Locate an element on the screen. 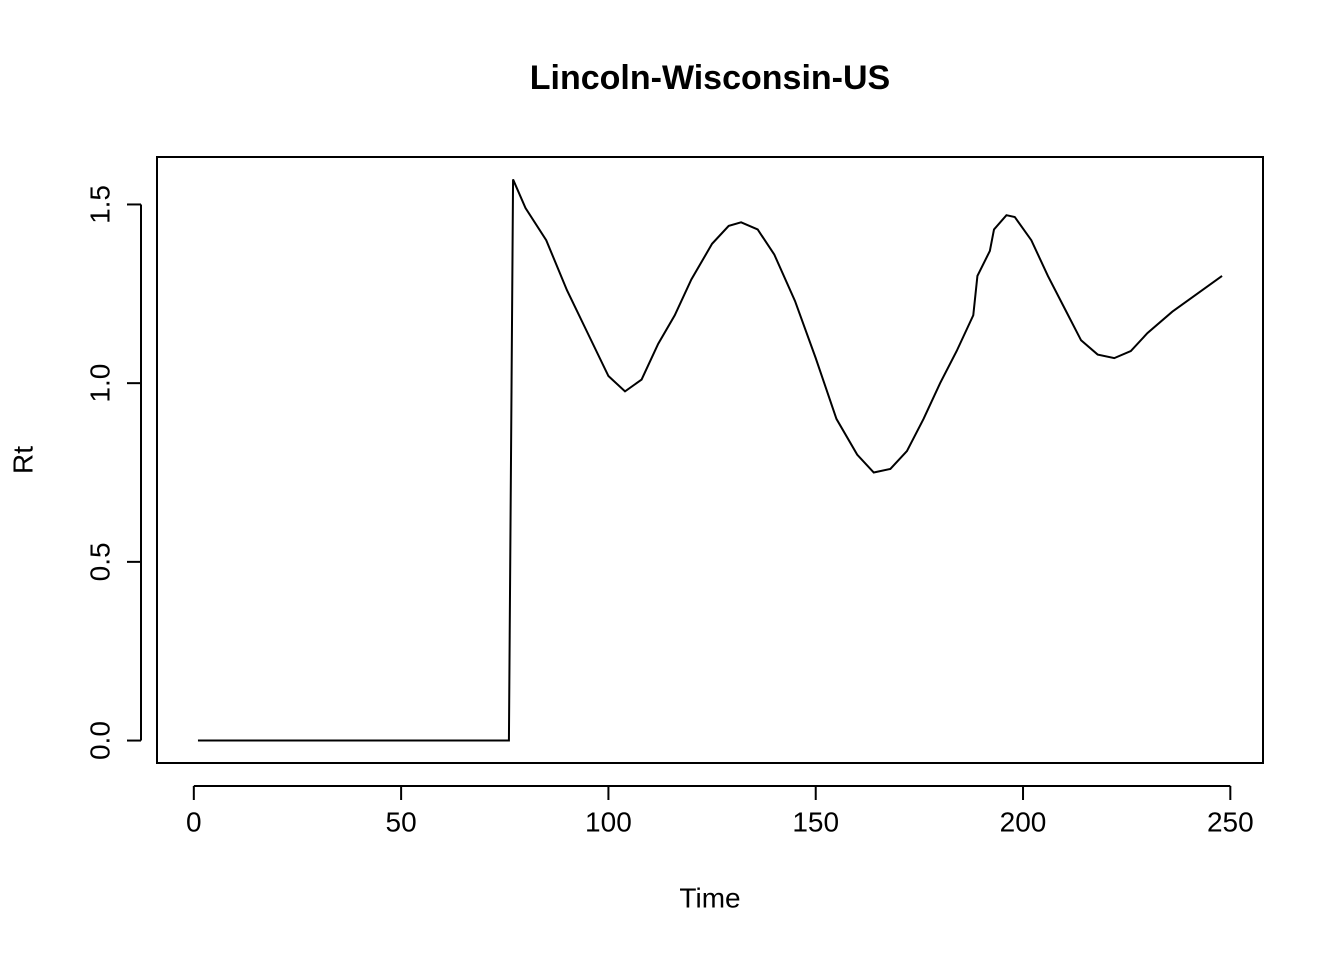  x-tick-label: 150 is located at coordinates (815, 821).